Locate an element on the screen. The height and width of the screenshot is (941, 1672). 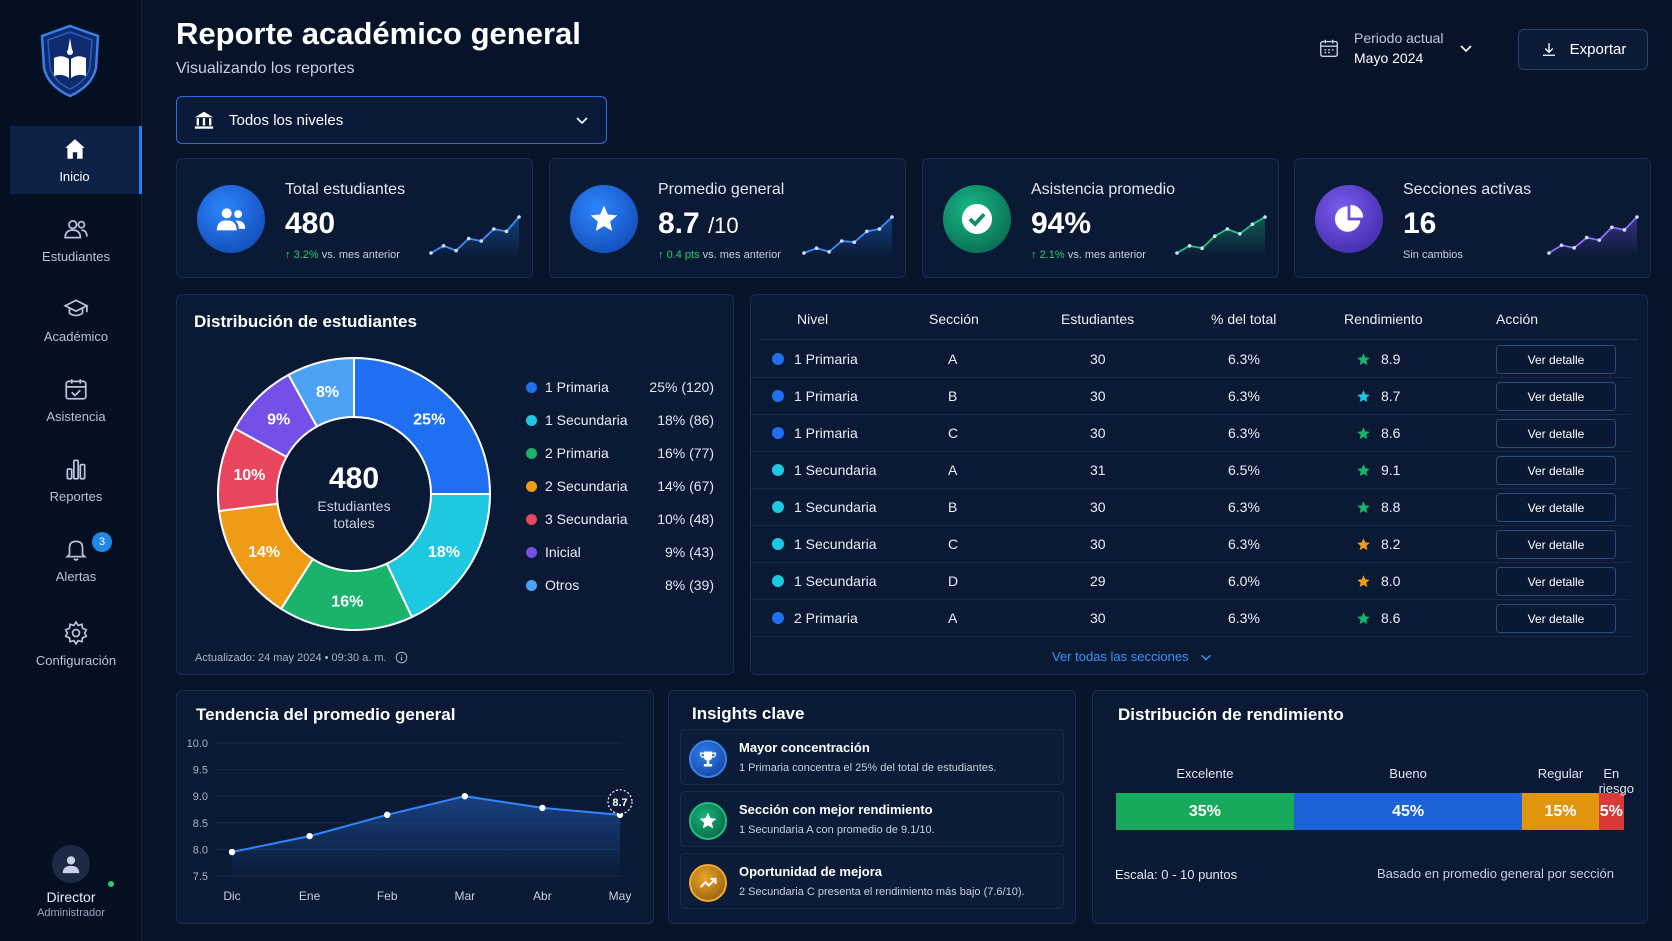
kpi-icon-bg is located at coordinates (604, 219).